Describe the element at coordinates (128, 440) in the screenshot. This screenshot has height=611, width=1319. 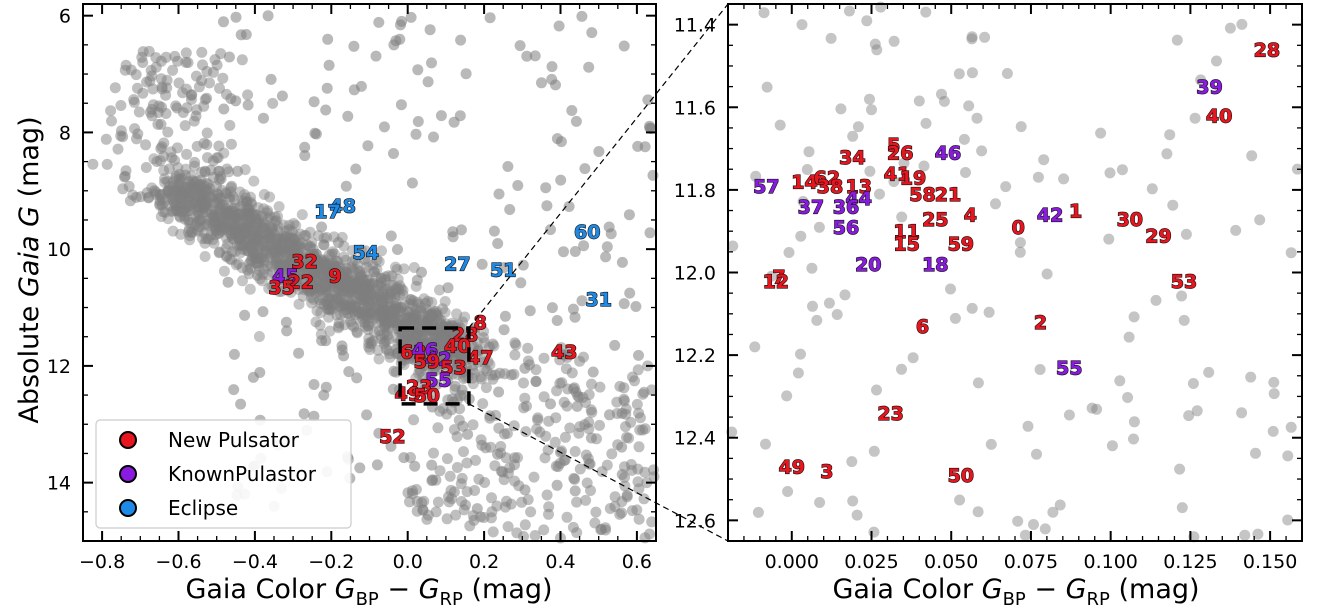
I see `legend-marker-new-pulsator` at that location.